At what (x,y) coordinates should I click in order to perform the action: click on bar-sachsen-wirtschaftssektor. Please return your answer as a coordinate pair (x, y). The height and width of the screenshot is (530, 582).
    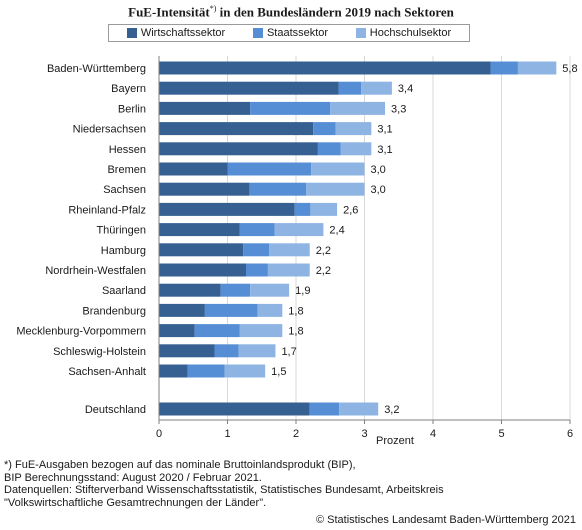
    Looking at the image, I should click on (204, 189).